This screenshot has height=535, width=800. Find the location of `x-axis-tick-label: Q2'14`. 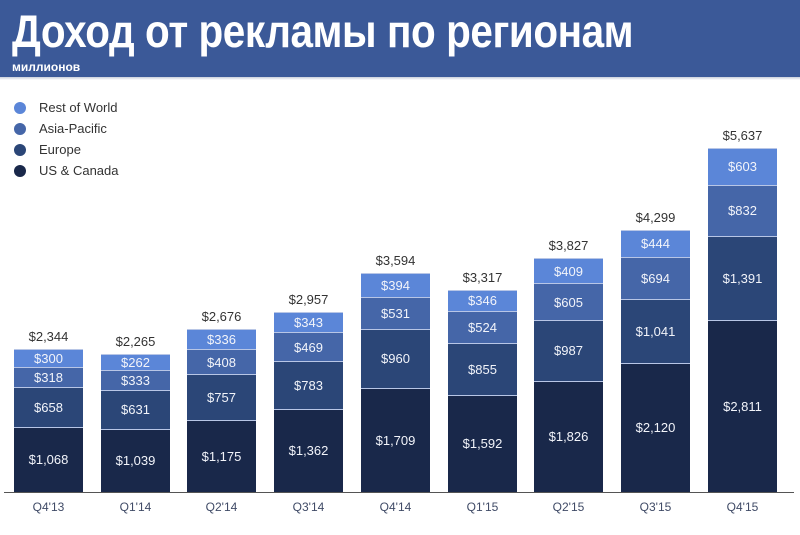

x-axis-tick-label: Q2'14 is located at coordinates (221, 507).